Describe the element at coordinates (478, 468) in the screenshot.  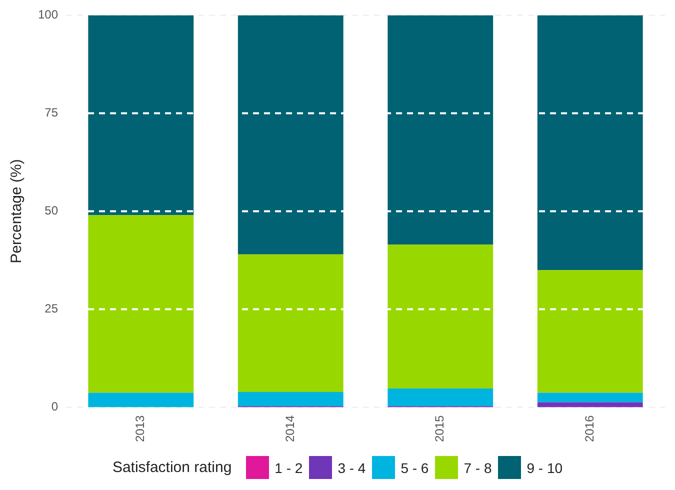
I see `legend-label: 7 - 8` at that location.